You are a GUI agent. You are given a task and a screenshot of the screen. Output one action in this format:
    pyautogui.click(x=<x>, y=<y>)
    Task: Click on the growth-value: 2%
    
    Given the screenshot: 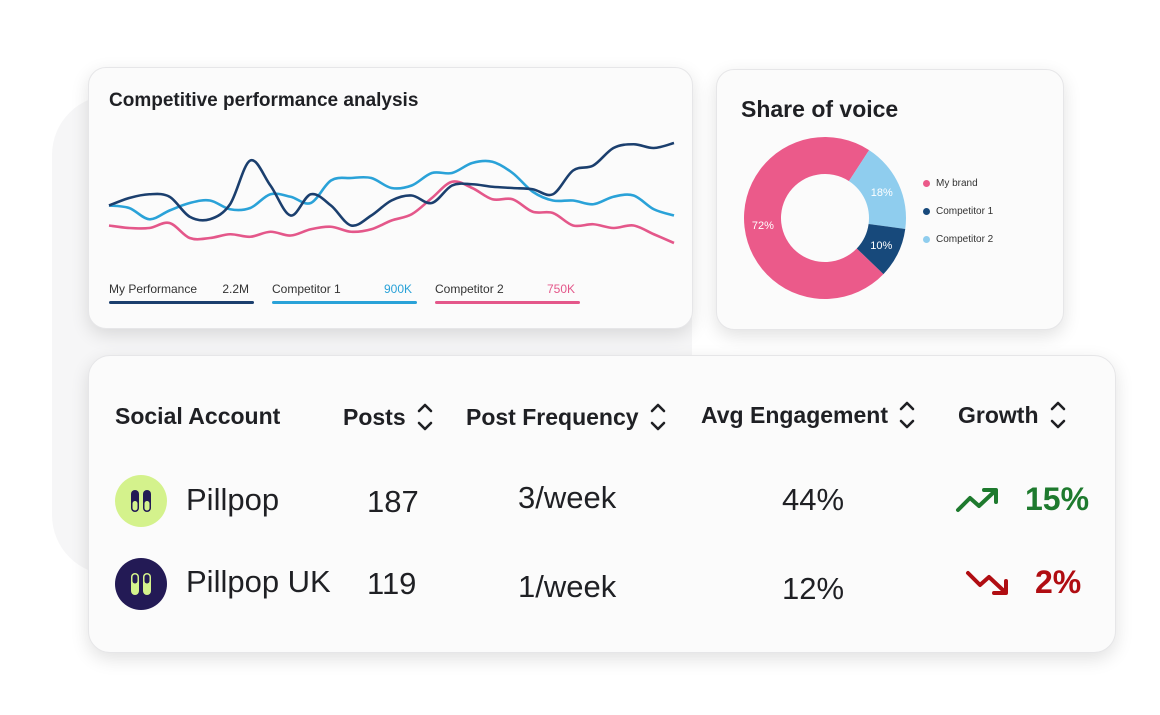 What is the action you would take?
    pyautogui.click(x=1023, y=582)
    